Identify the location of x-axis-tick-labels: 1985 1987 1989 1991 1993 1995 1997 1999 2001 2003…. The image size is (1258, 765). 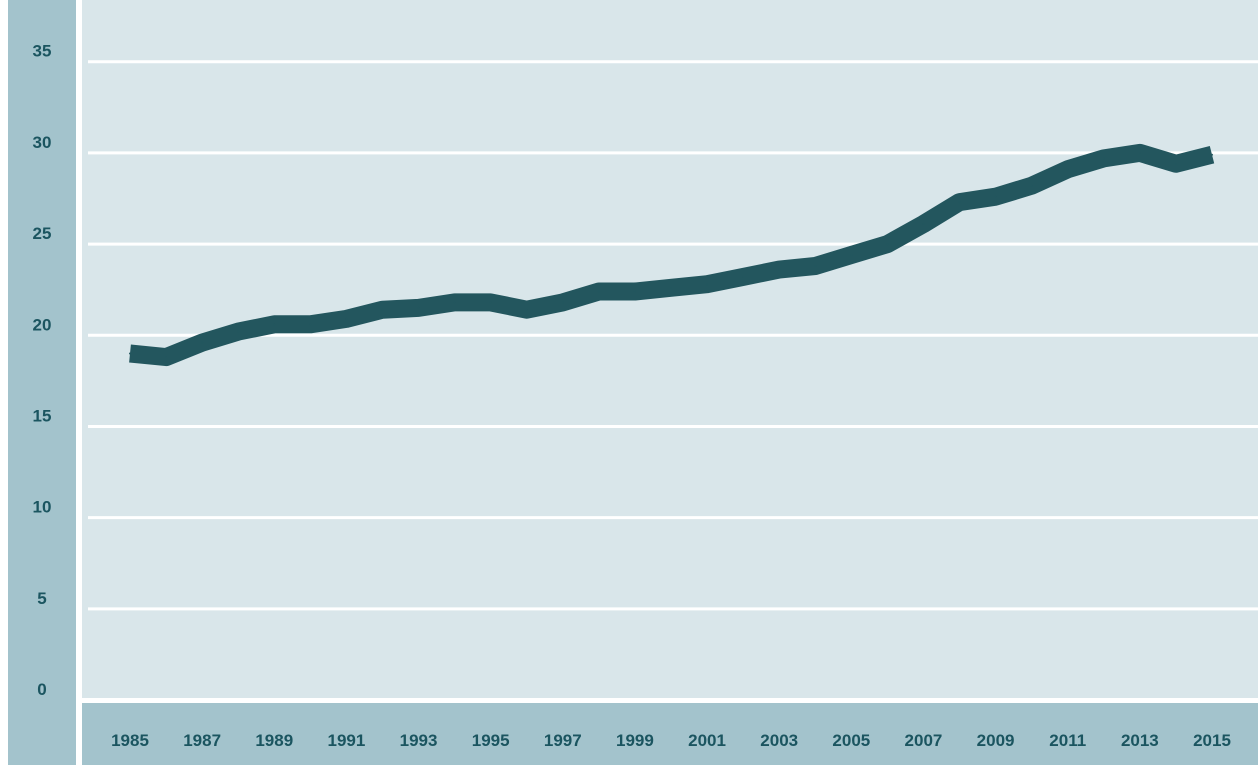
(671, 740).